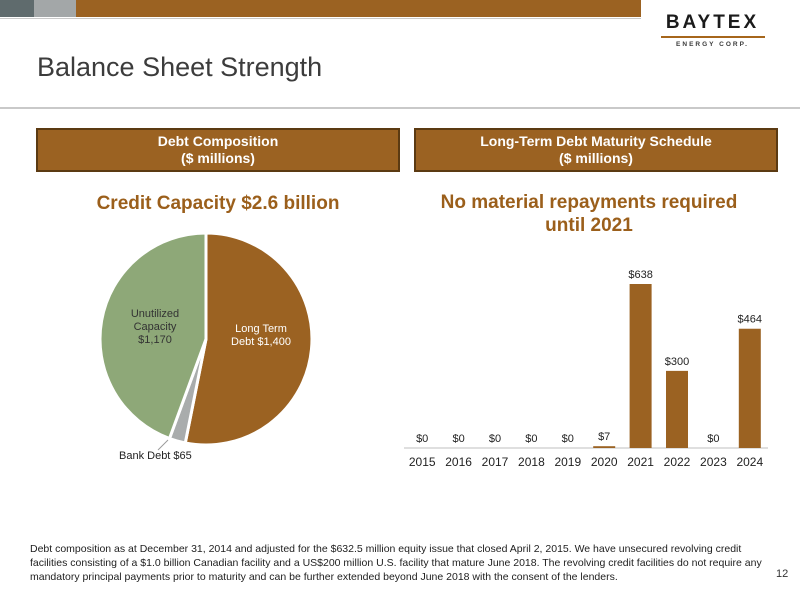 The width and height of the screenshot is (800, 600). What do you see at coordinates (596, 141) in the screenshot?
I see `maturity-schedule-title: Long-Term Debt Maturity Schedule` at bounding box center [596, 141].